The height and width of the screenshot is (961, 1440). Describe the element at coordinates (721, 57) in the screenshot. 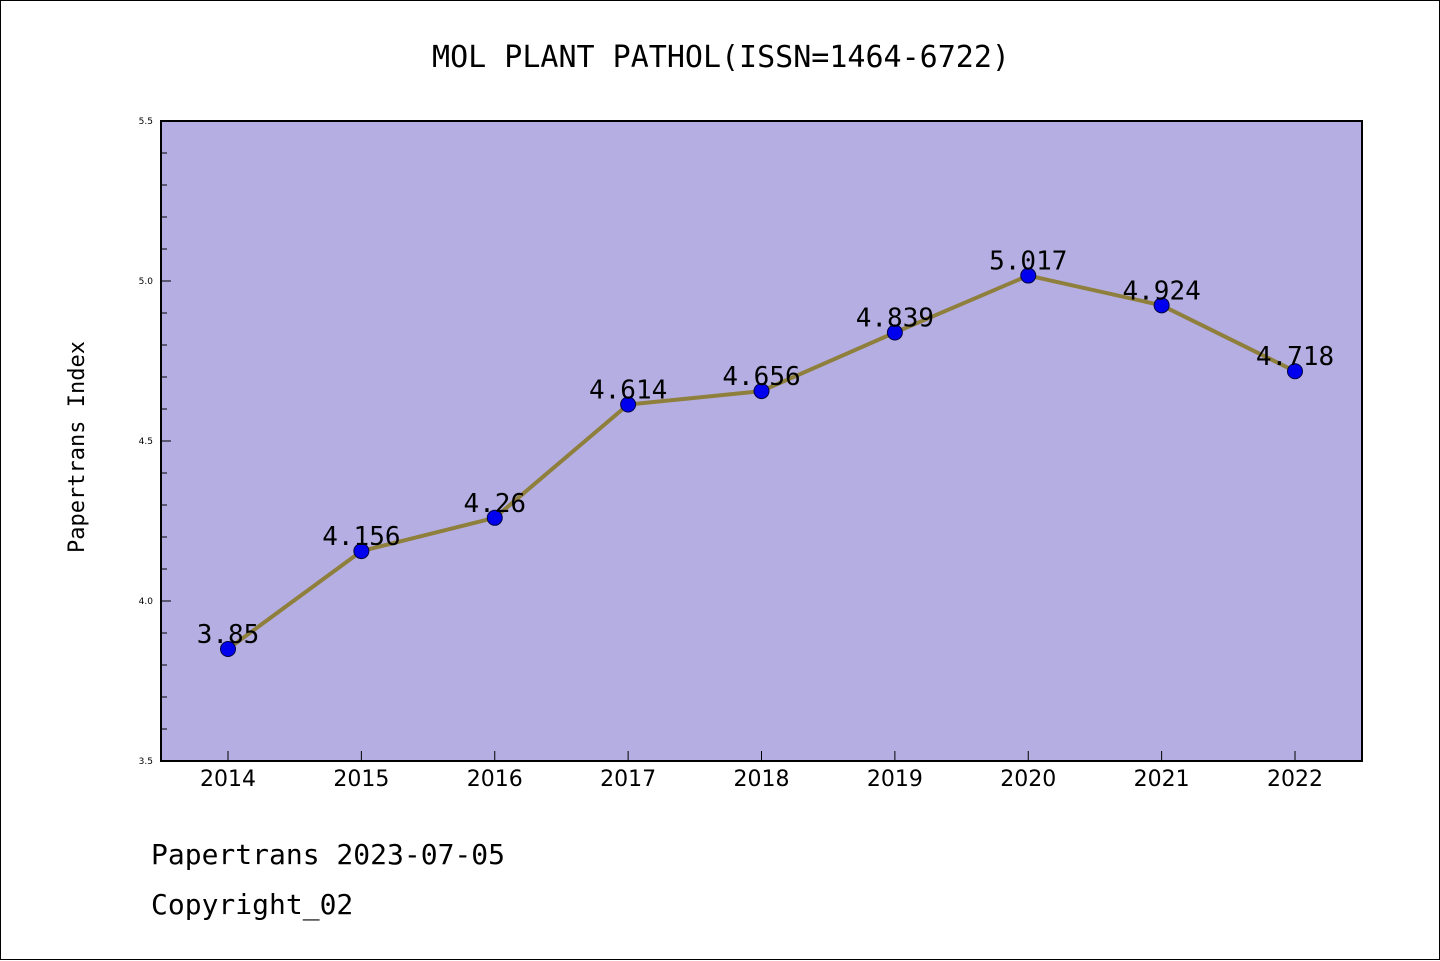

I see `chart-title: MOL PLANT PATHOL(ISSN=1464-6722)` at that location.